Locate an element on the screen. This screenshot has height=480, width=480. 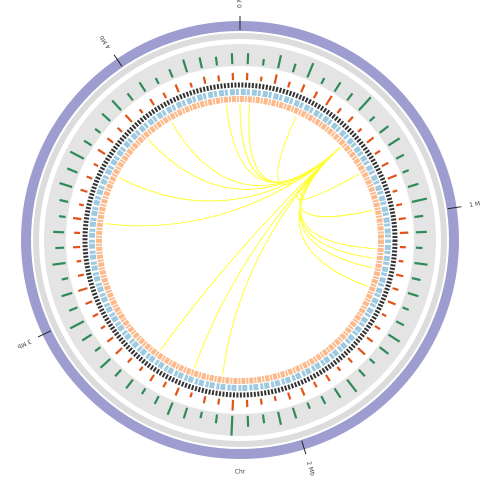
axis-label: Chr is located at coordinates (240, 472).